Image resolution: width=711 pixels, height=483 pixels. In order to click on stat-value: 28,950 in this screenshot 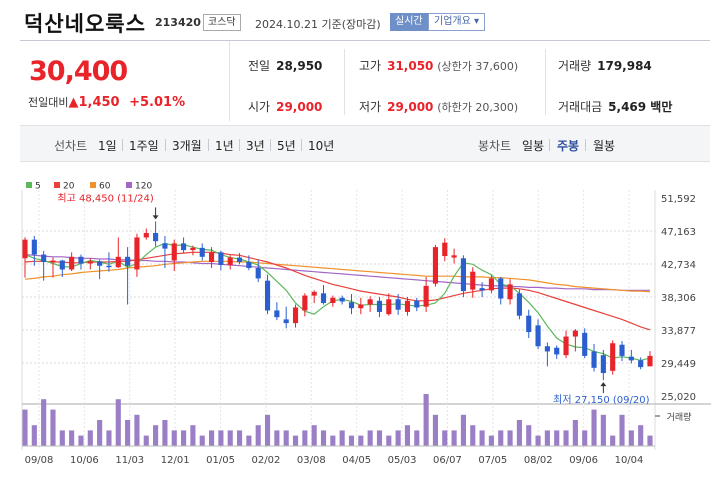, I will do `click(299, 66)`.